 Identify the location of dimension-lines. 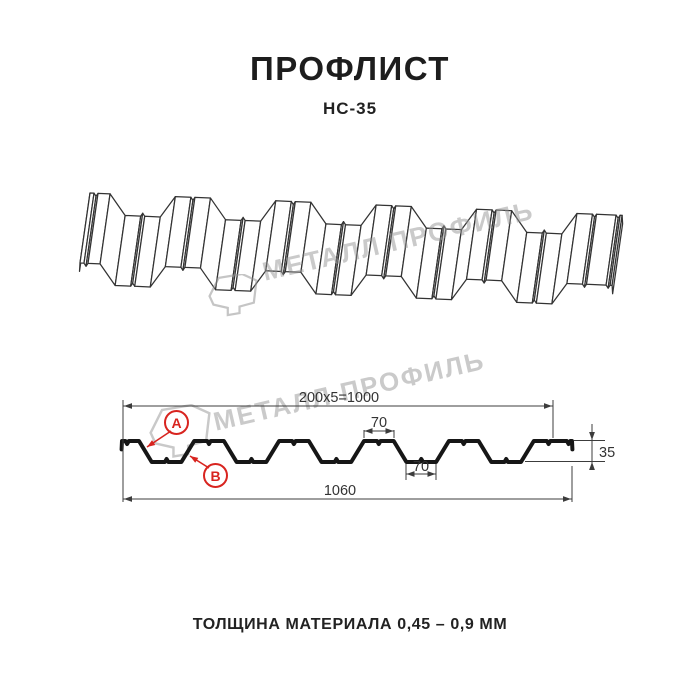
(363, 451).